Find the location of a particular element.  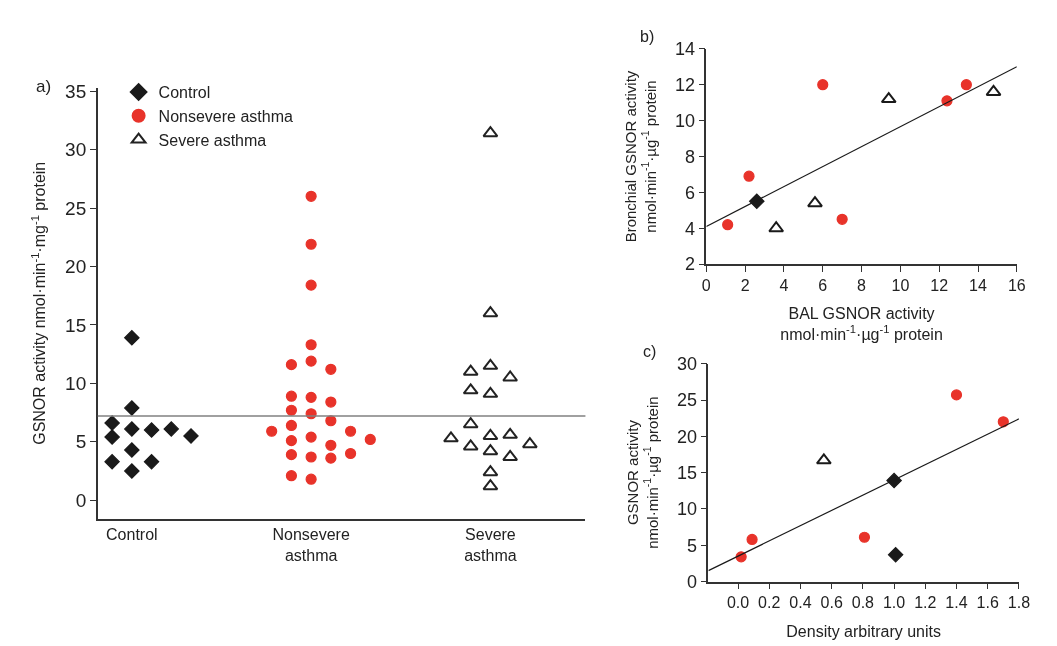

x-tick-label: 0.8 is located at coordinates (863, 603).